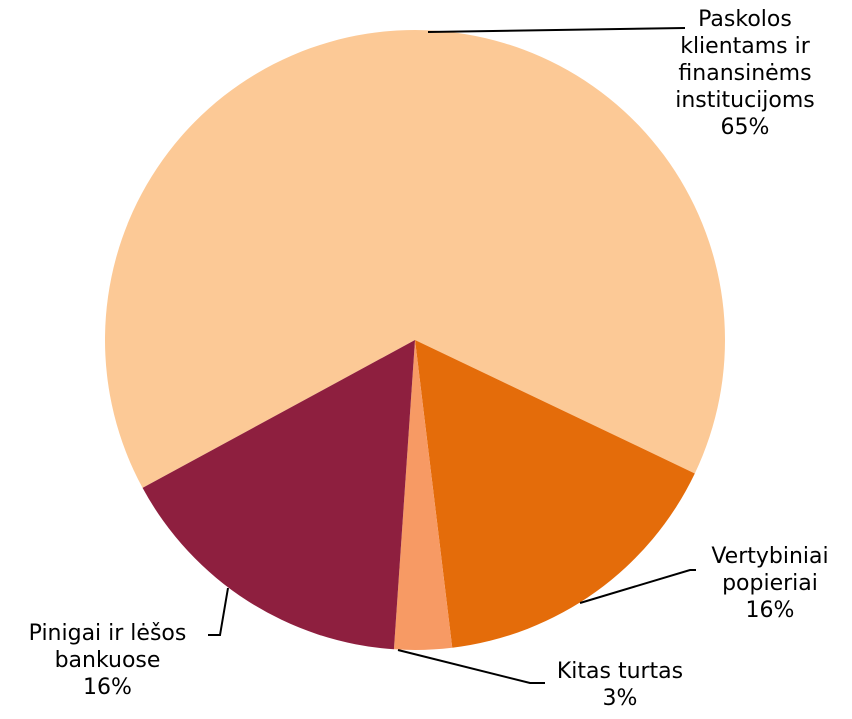 The image size is (852, 719). Describe the element at coordinates (620, 698) in the screenshot. I see `value-label: 3%` at that location.